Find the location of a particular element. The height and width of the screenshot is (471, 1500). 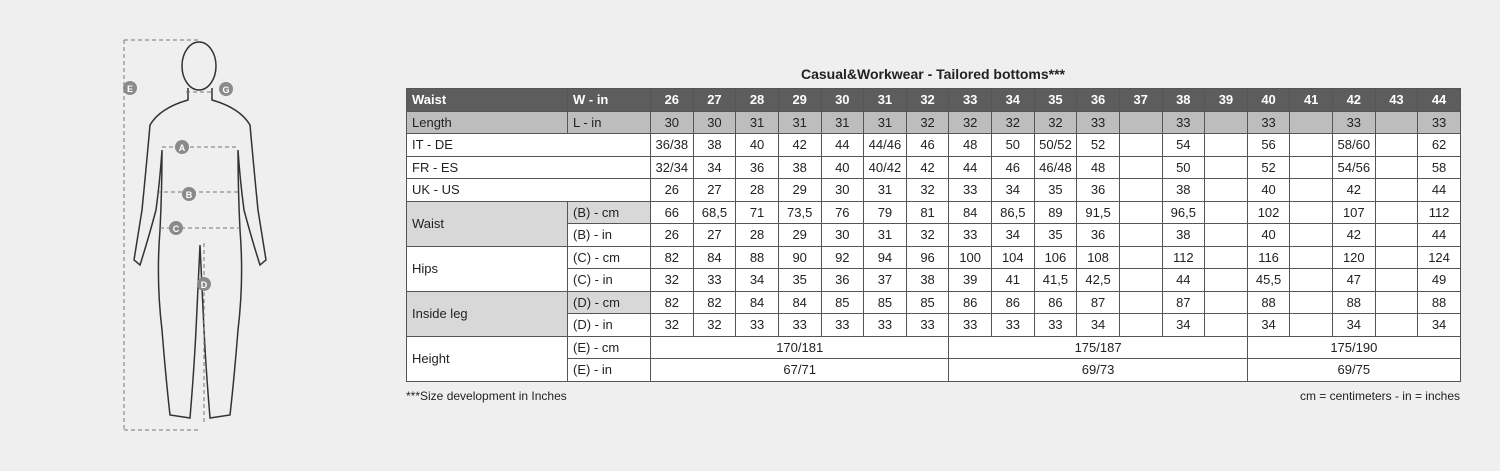

row-label: UK - US is located at coordinates (528, 190).